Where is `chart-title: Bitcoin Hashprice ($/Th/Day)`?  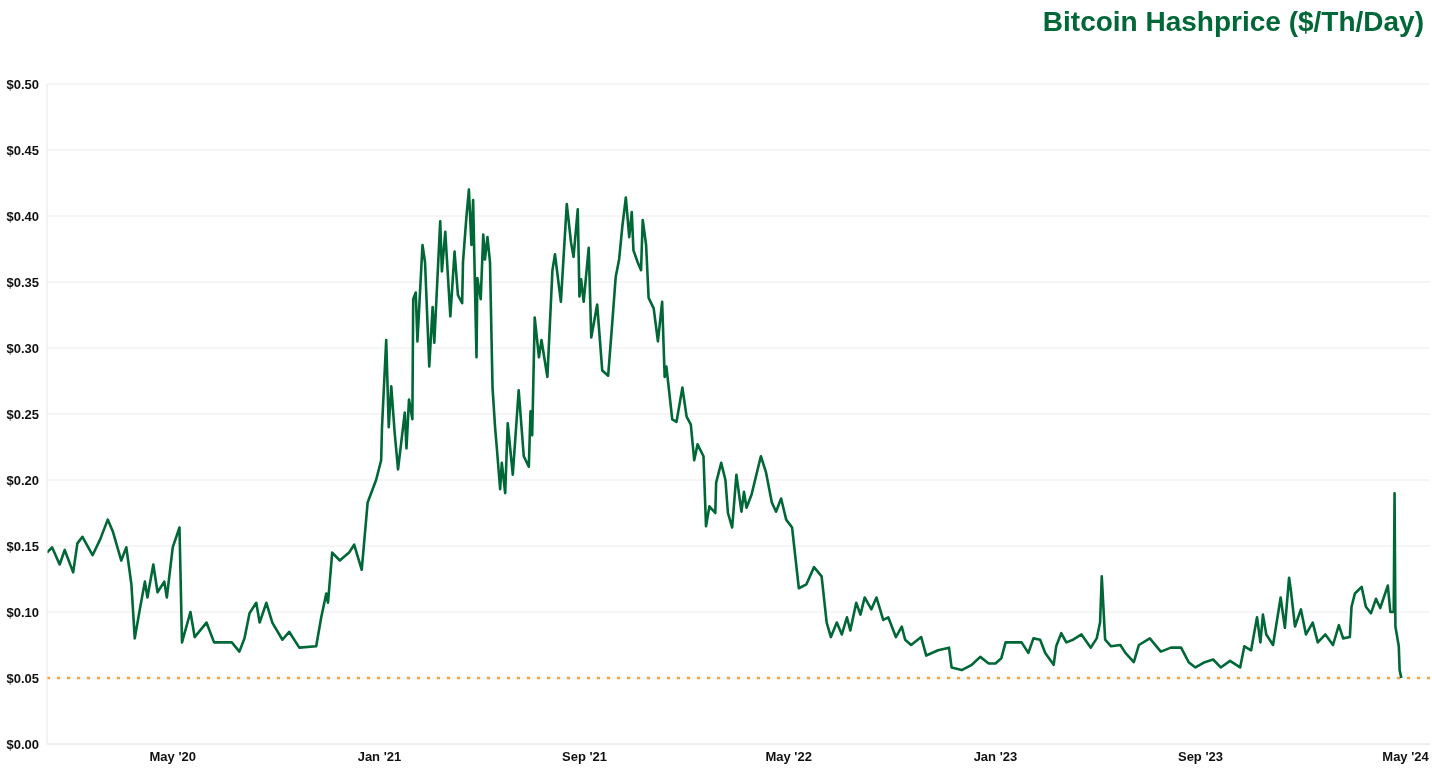
chart-title: Bitcoin Hashprice ($/Th/Day) is located at coordinates (1233, 22).